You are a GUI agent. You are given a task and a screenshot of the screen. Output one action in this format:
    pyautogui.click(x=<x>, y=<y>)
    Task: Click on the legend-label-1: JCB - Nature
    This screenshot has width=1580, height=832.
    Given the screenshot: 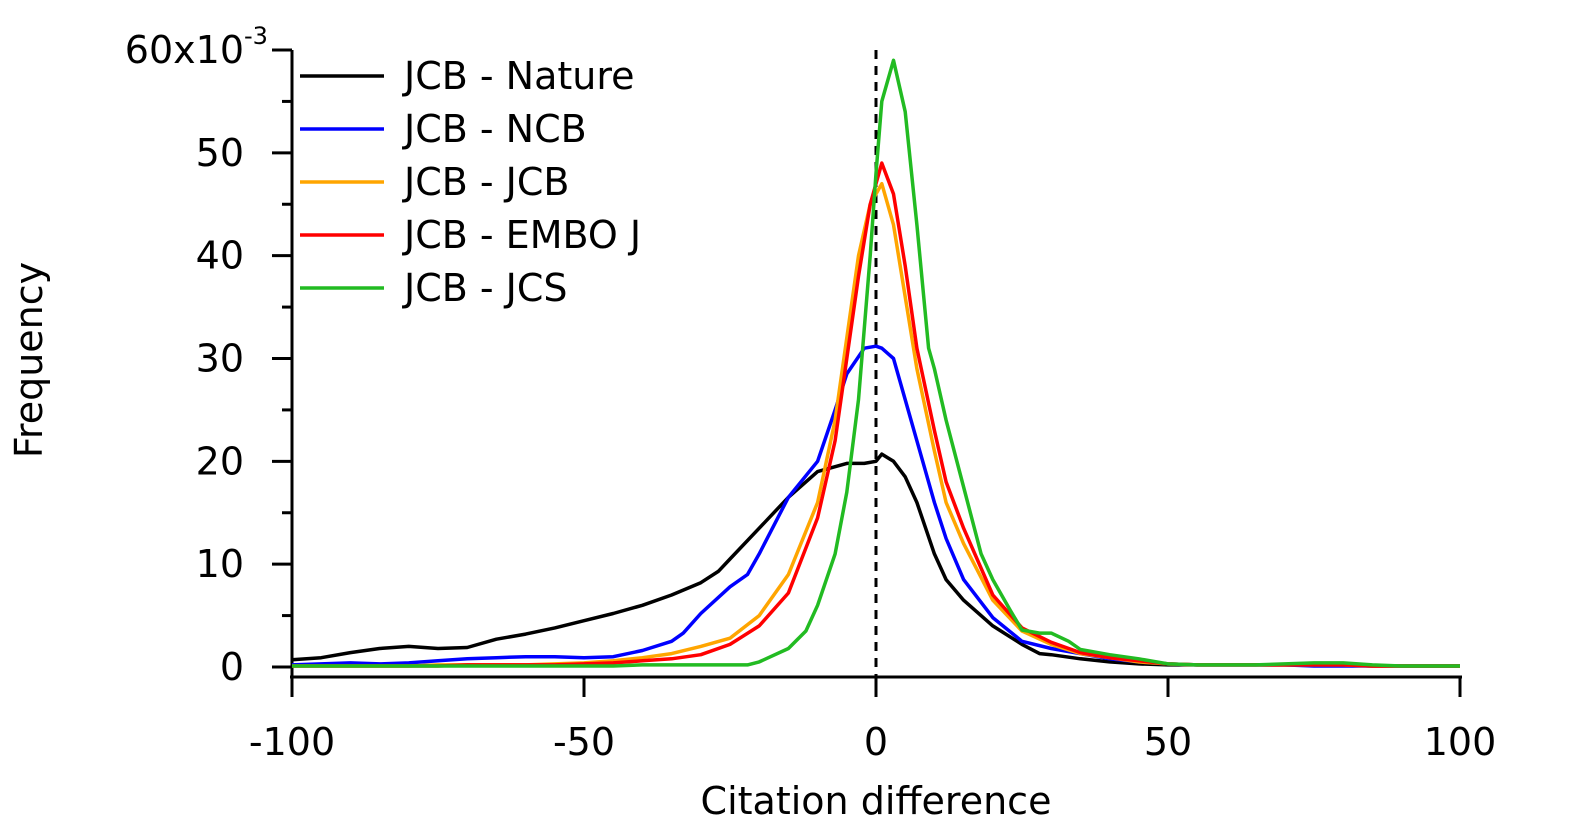 What is the action you would take?
    pyautogui.click(x=518, y=76)
    